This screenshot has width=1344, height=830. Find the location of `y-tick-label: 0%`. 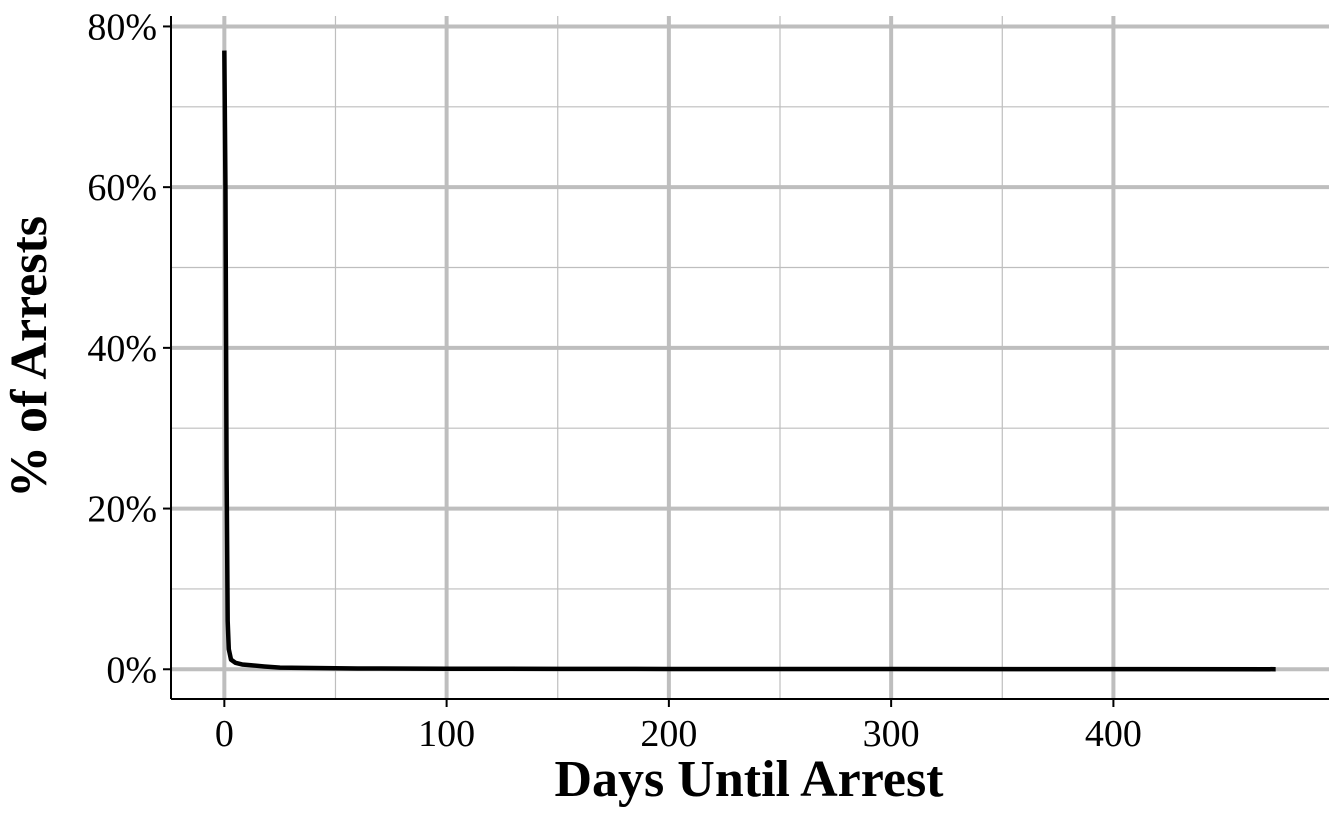

y-tick-label: 0% is located at coordinates (131, 670).